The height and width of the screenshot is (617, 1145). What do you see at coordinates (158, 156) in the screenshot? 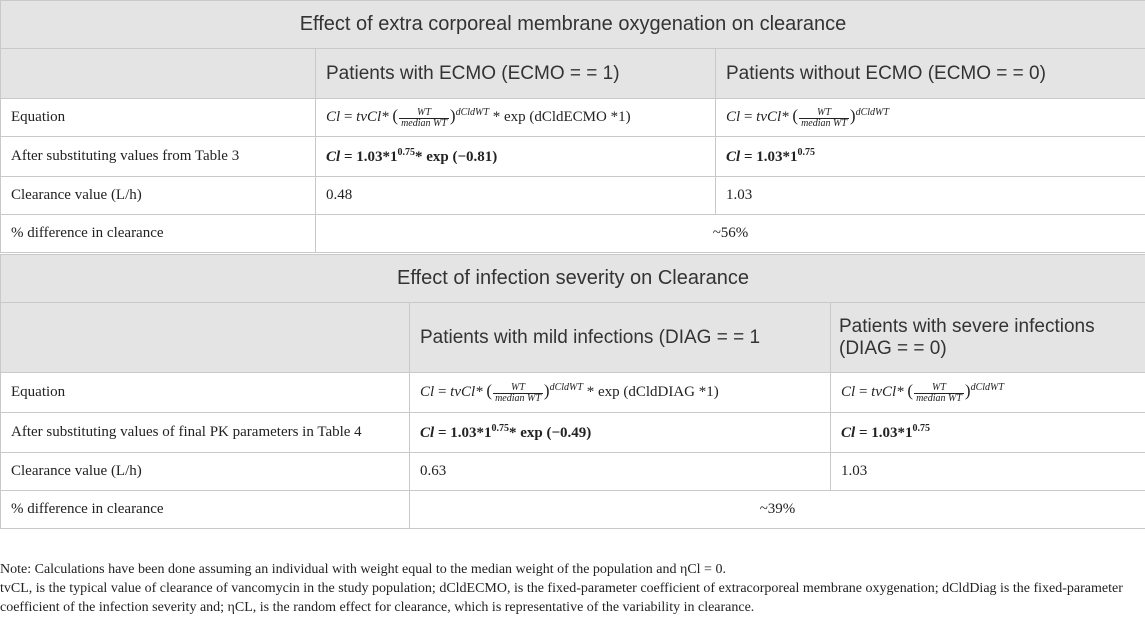
I see `row-label-substitute: After substituting values from Table 3` at bounding box center [158, 156].